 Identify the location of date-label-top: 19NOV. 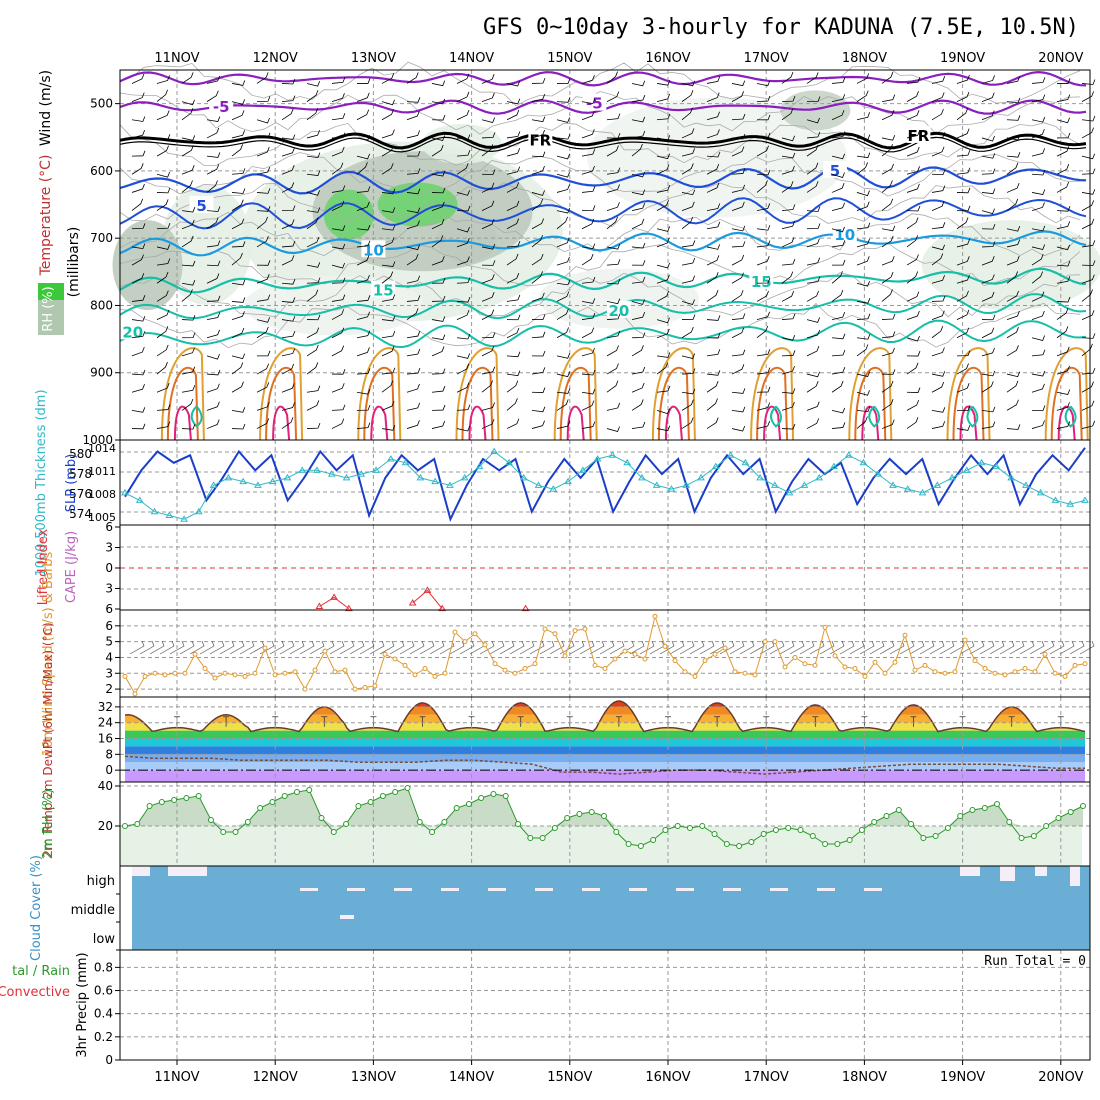
(962, 58).